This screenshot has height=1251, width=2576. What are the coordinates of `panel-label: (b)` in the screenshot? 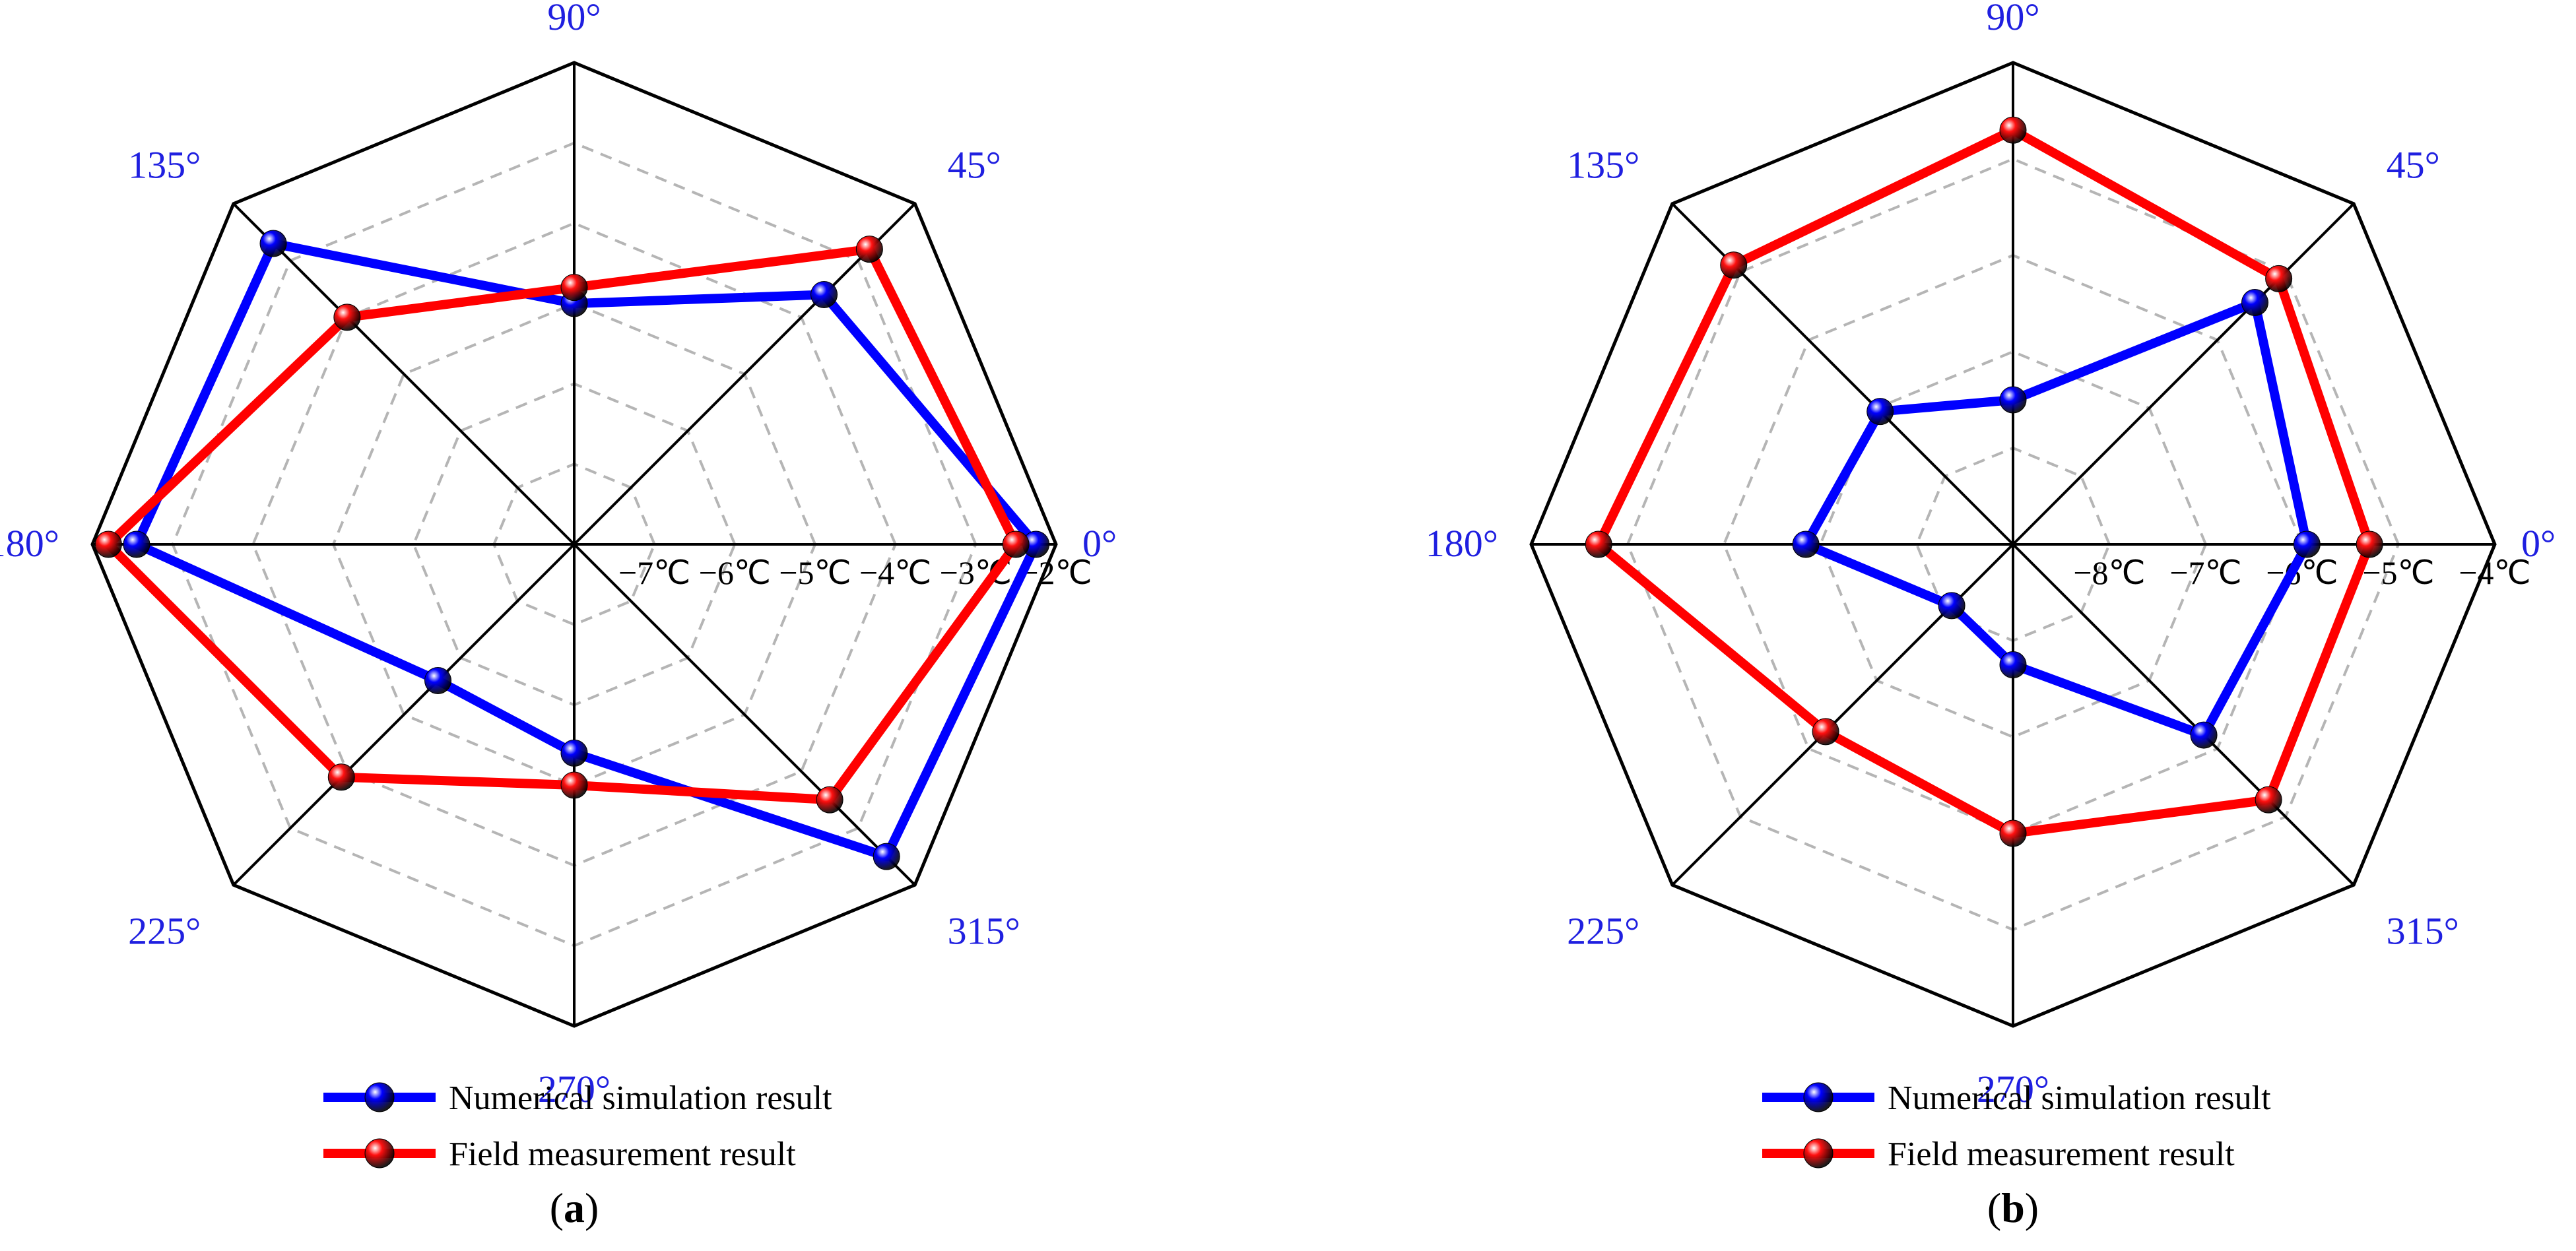 It's located at (2013, 1207).